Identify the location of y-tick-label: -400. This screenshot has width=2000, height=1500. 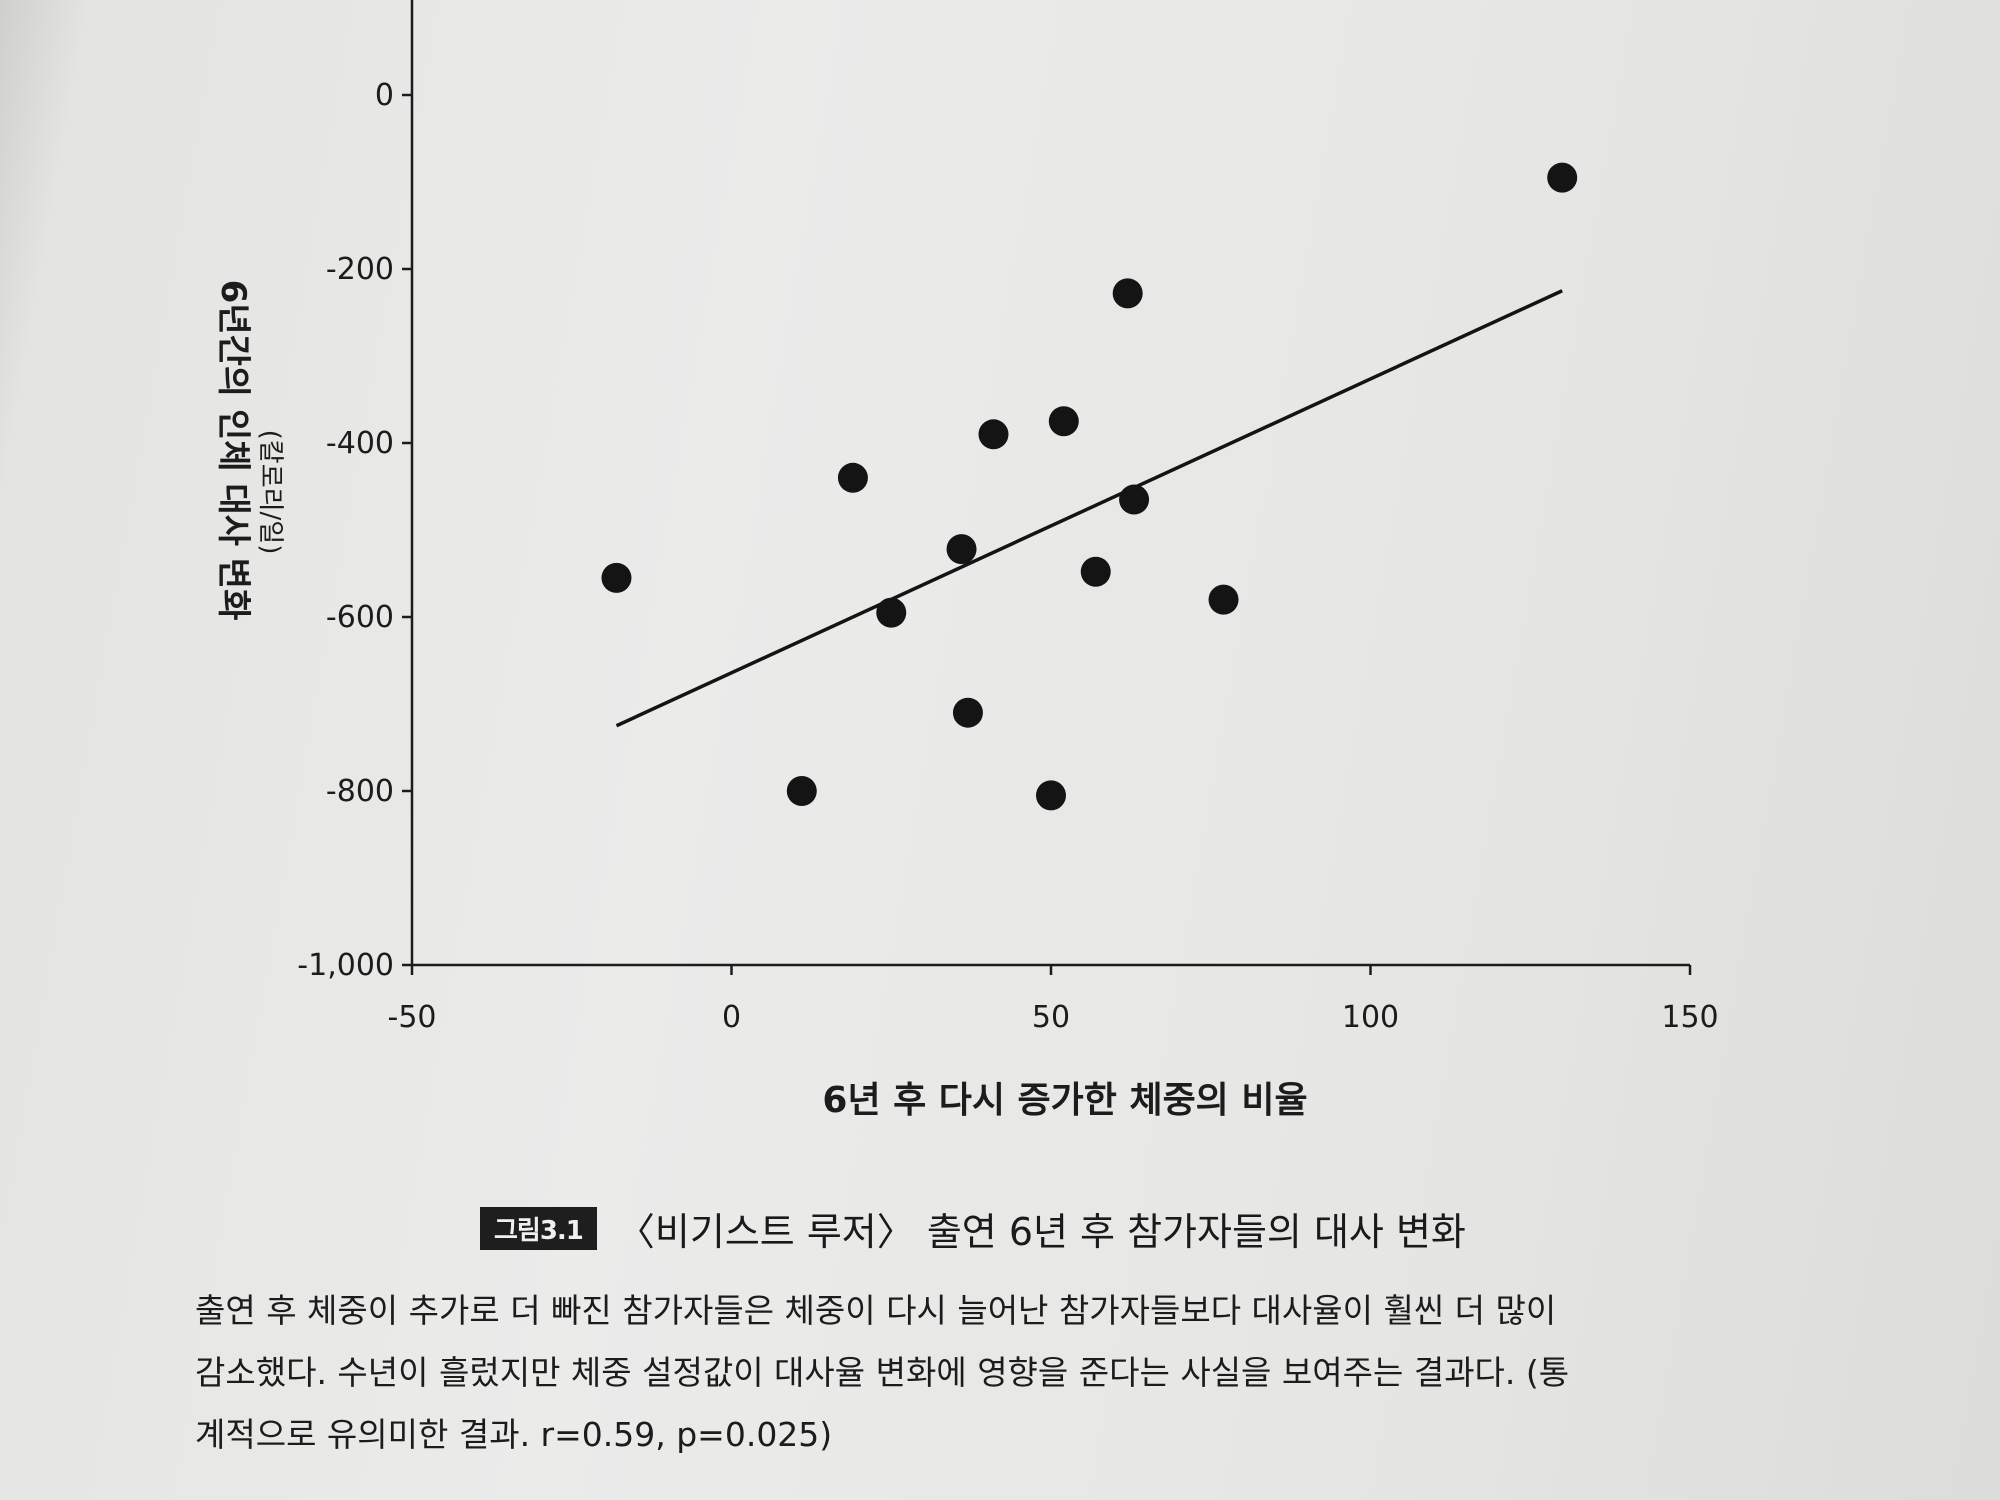
(360, 443).